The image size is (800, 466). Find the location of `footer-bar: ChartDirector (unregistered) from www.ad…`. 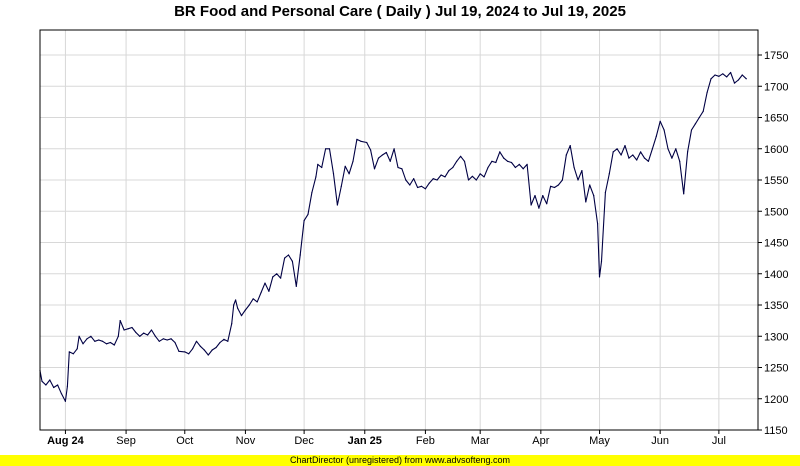

footer-bar: ChartDirector (unregistered) from www.ad… is located at coordinates (400, 460).